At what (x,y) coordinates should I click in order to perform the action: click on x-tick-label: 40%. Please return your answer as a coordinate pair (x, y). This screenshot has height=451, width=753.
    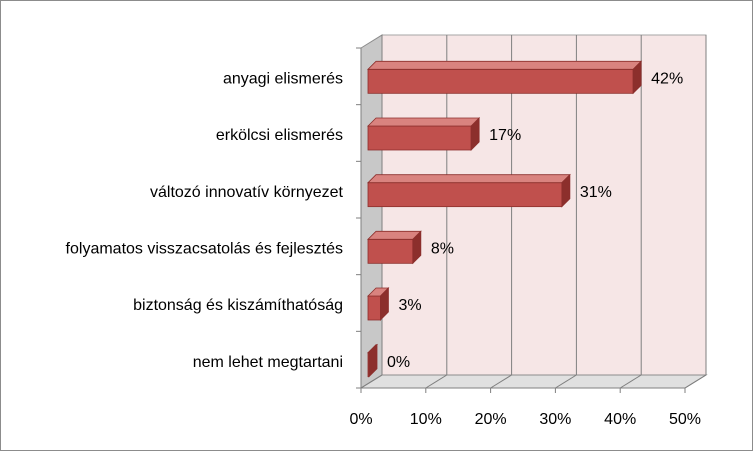
    Looking at the image, I should click on (620, 419).